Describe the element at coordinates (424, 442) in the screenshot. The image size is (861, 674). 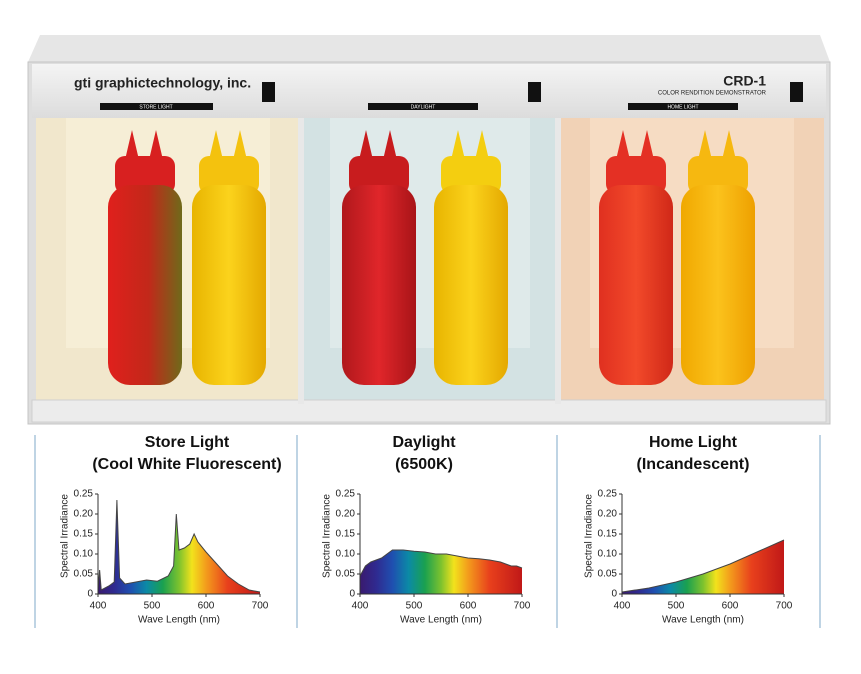
I see `chart-title: Daylight` at that location.